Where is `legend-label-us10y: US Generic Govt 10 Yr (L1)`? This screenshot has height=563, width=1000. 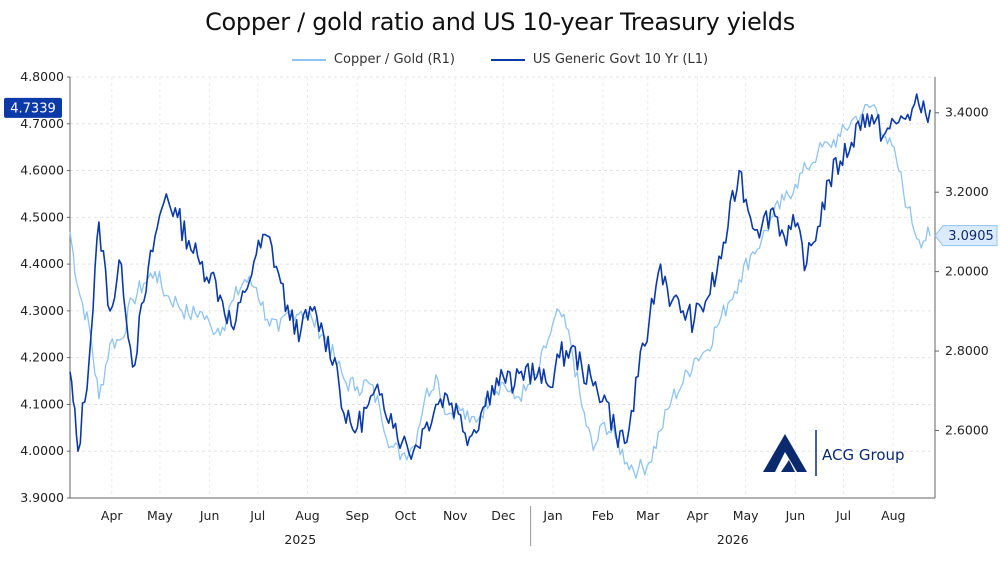 legend-label-us10y: US Generic Govt 10 Yr (L1) is located at coordinates (620, 59).